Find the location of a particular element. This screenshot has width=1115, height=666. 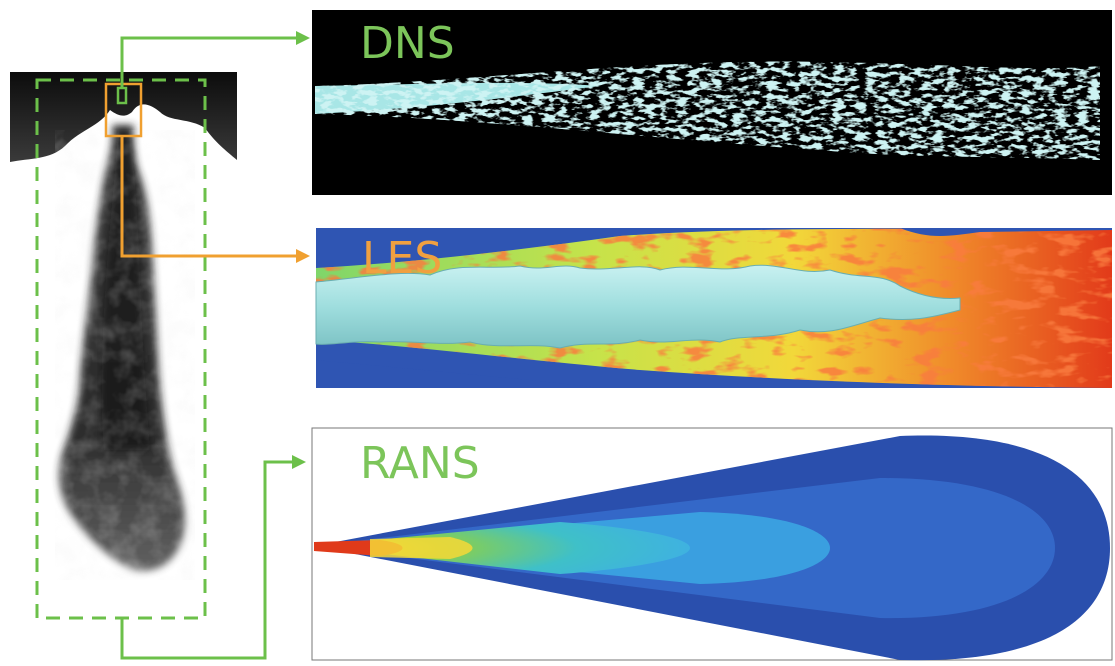

rans-connector-arrow is located at coordinates (213, 557).